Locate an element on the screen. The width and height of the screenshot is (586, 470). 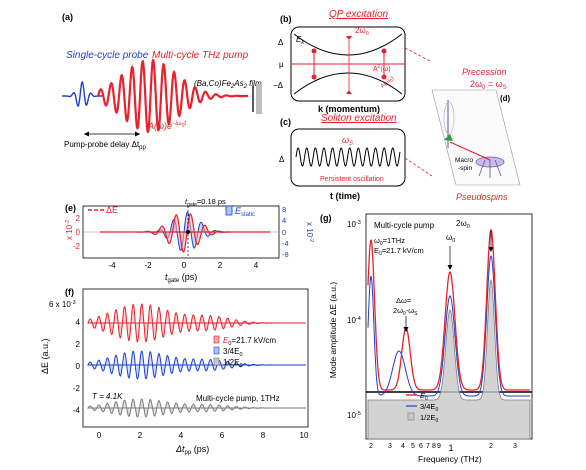
connector-bottom is located at coordinates (418, 167).